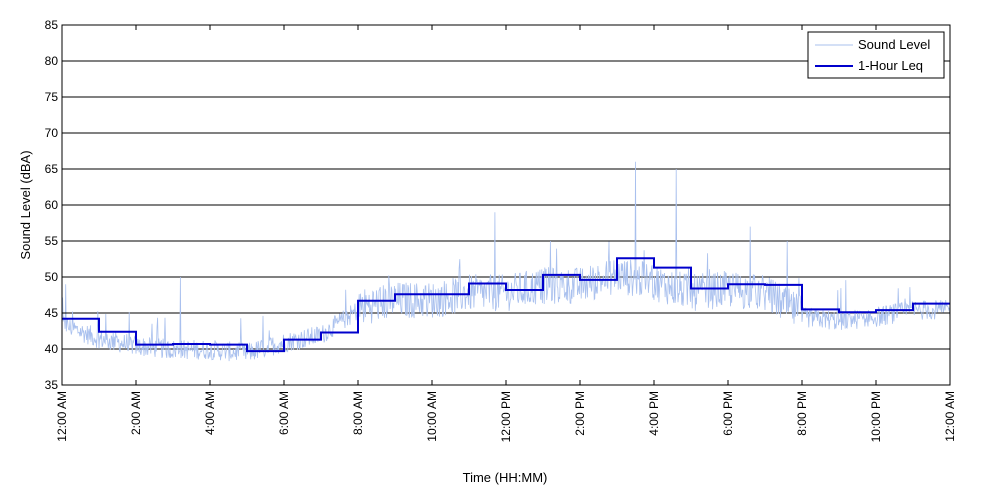  What do you see at coordinates (894, 44) in the screenshot?
I see `legend-label-sound-level: Sound Level` at bounding box center [894, 44].